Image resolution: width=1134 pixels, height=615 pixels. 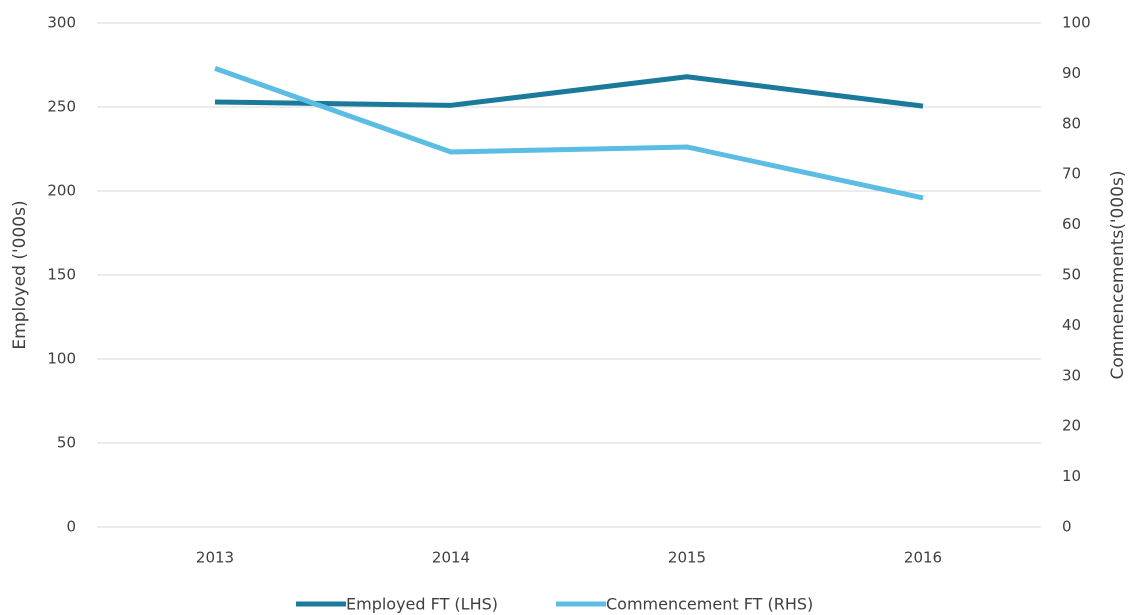 What do you see at coordinates (20, 274) in the screenshot?
I see `y-axis-label: Employed ('000s)` at bounding box center [20, 274].